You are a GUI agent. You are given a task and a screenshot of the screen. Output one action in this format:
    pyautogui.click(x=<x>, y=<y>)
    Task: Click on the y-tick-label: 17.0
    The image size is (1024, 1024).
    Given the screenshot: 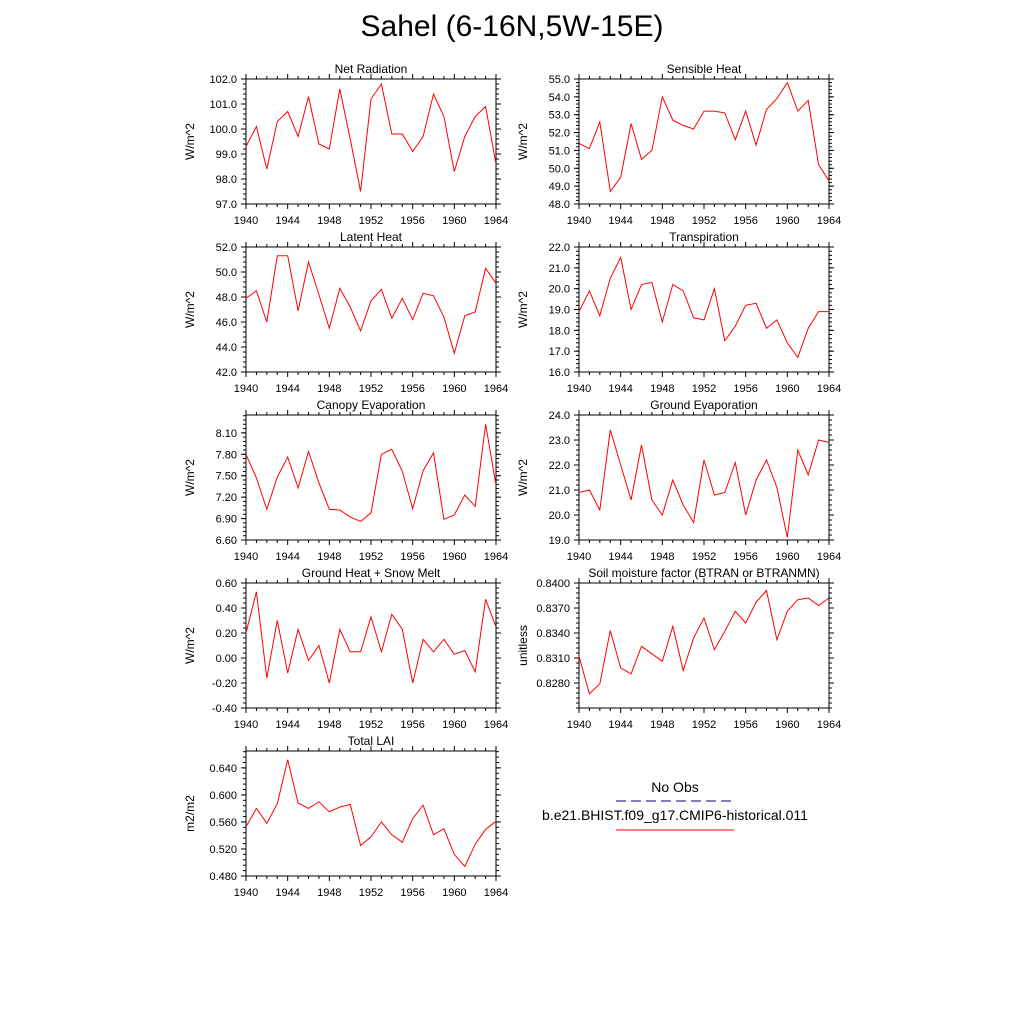 What is the action you would take?
    pyautogui.click(x=559, y=352)
    